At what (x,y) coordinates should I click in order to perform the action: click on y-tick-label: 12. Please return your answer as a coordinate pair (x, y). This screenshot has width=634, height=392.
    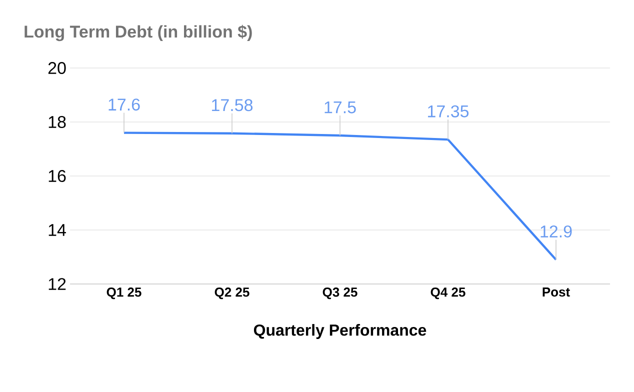
    Looking at the image, I should click on (57, 284).